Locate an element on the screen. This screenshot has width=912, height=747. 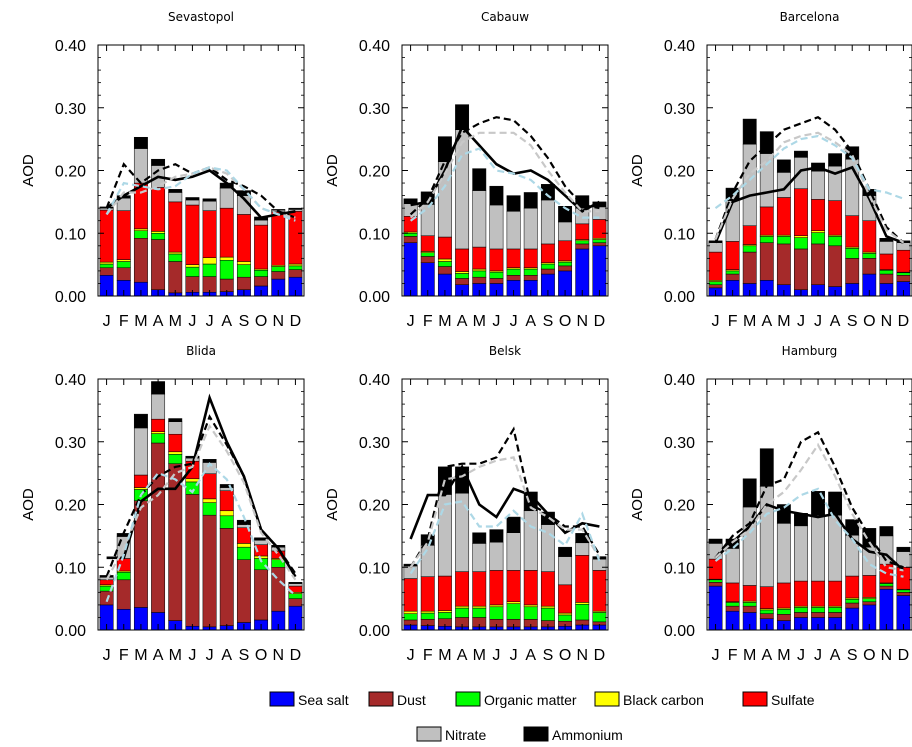
legend-swatch-sulfate is located at coordinates (755, 699).